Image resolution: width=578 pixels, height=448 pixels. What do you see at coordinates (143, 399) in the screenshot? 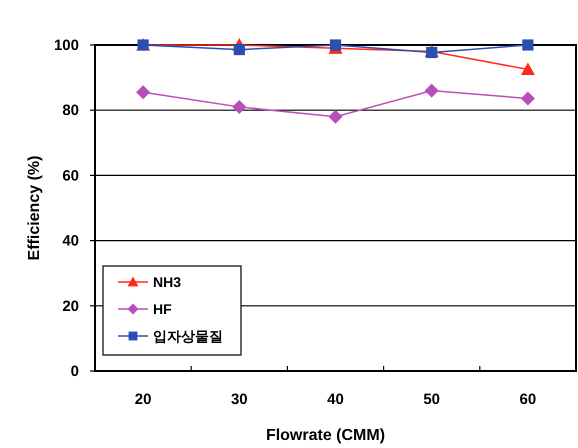
I see `x-tick-label: 20` at bounding box center [143, 399].